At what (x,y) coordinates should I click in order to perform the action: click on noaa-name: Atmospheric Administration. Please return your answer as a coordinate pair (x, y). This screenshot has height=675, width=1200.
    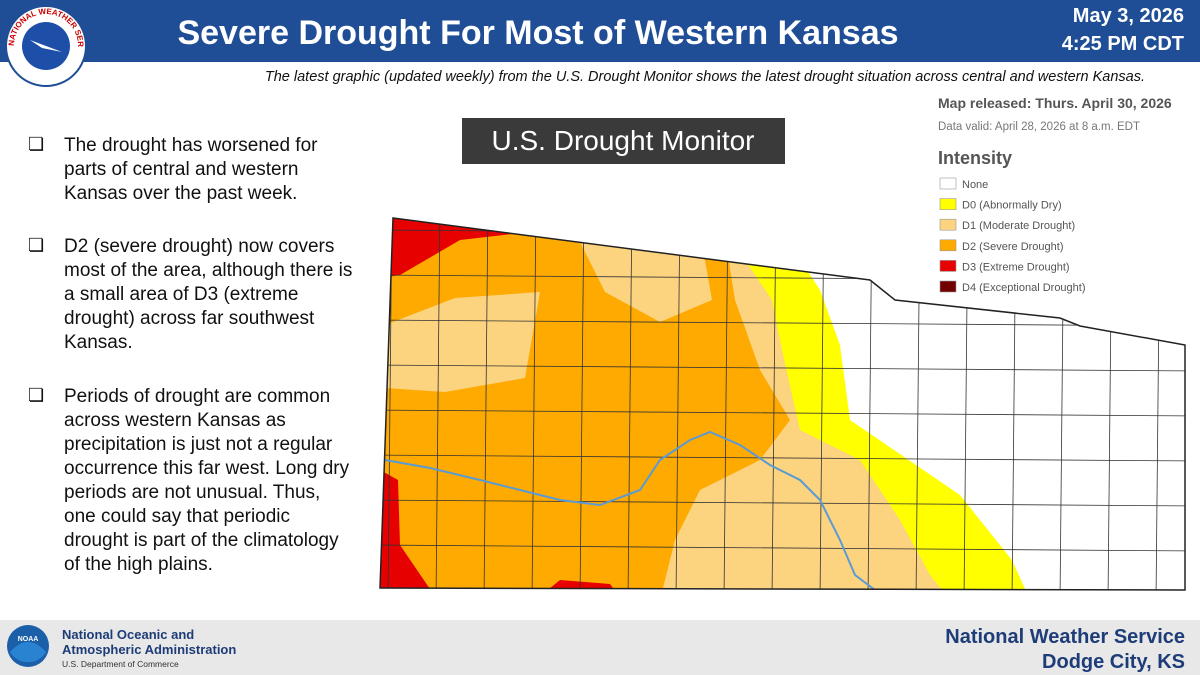
    Looking at the image, I should click on (149, 649).